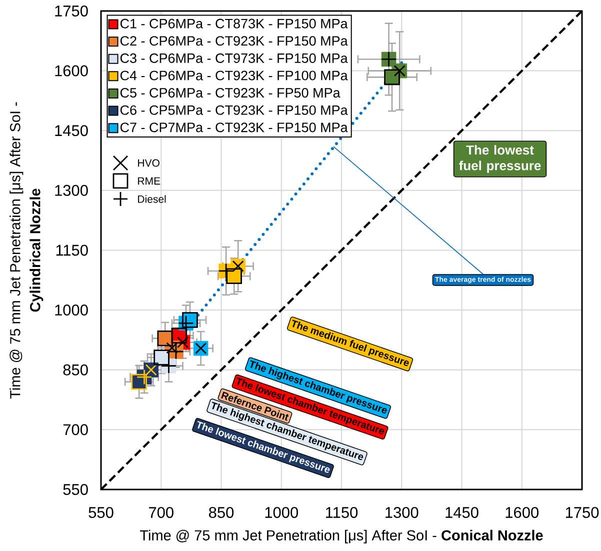  Describe the element at coordinates (234, 75) in the screenshot. I see `legend-label: C4 - CP6MPa - CT923K - FP100 MPa` at that location.